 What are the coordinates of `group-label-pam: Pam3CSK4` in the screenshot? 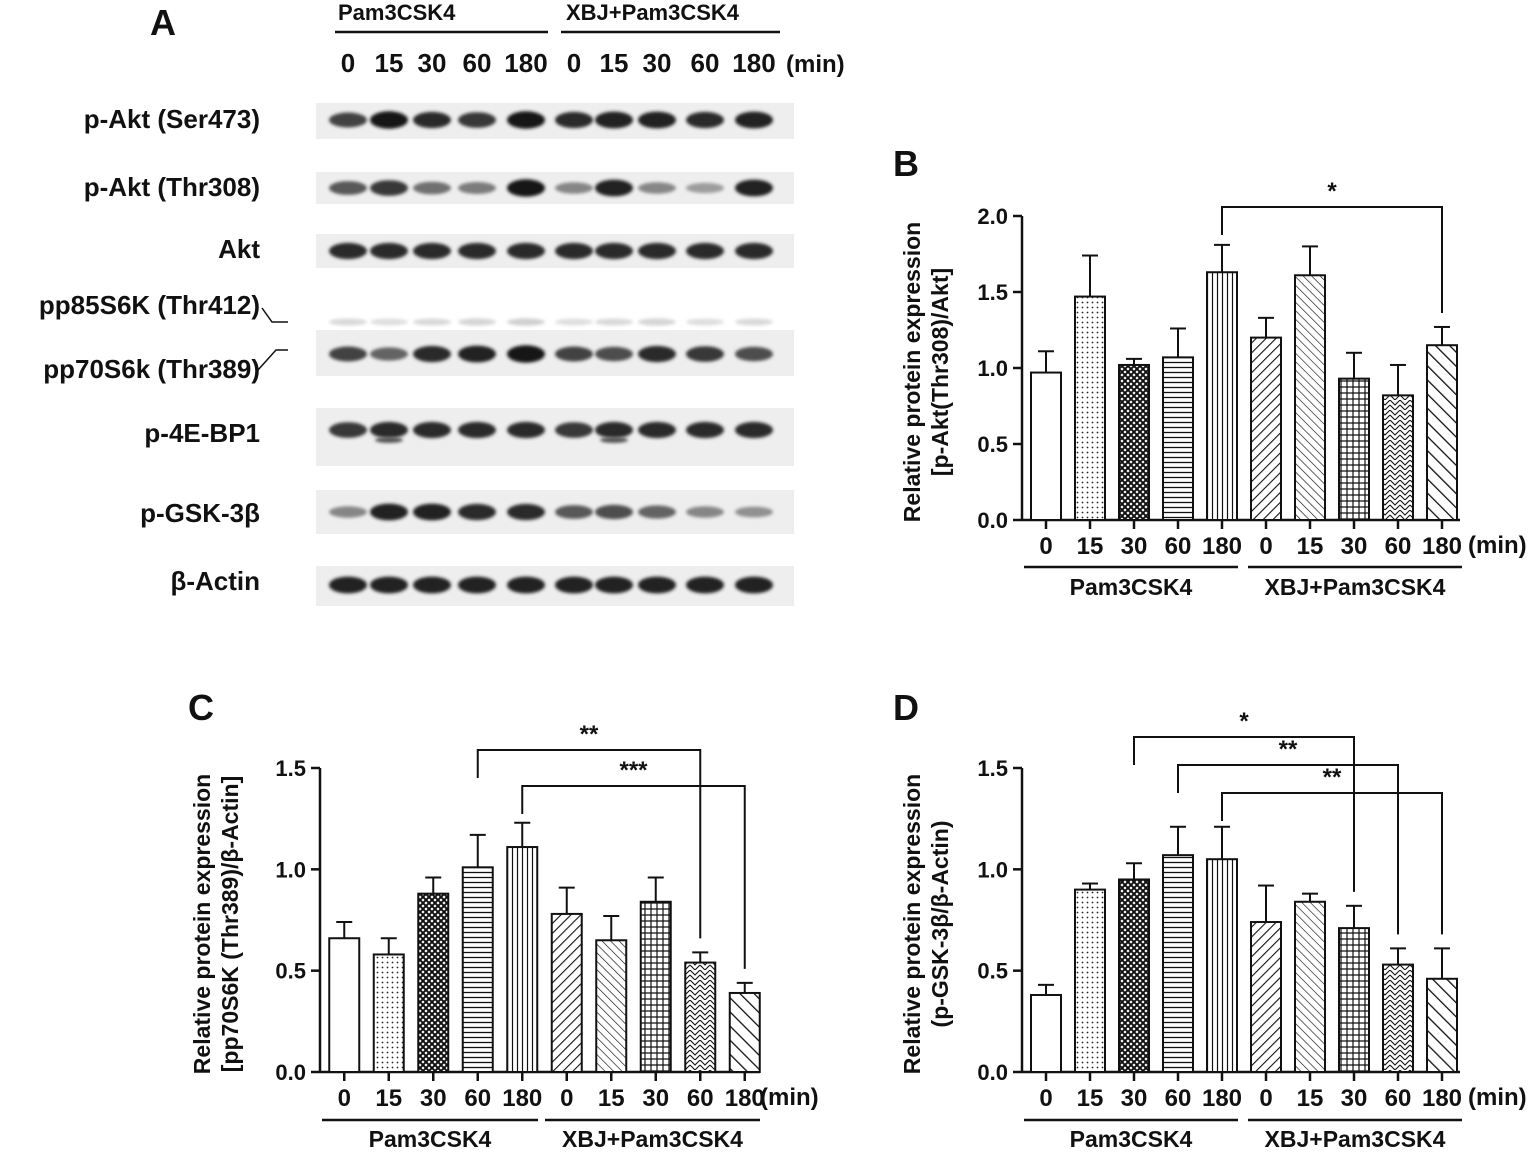 It's located at (430, 1139).